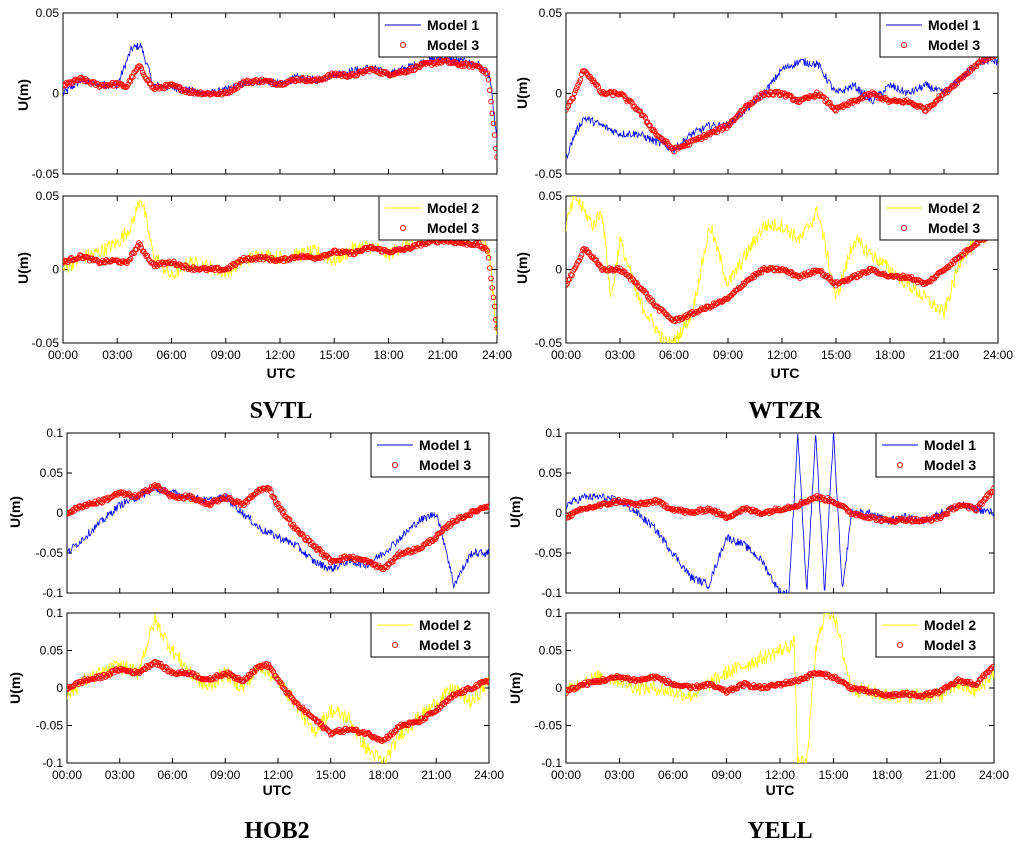 This screenshot has height=855, width=1024. I want to click on x-tick-label: 00:00, so click(67, 775).